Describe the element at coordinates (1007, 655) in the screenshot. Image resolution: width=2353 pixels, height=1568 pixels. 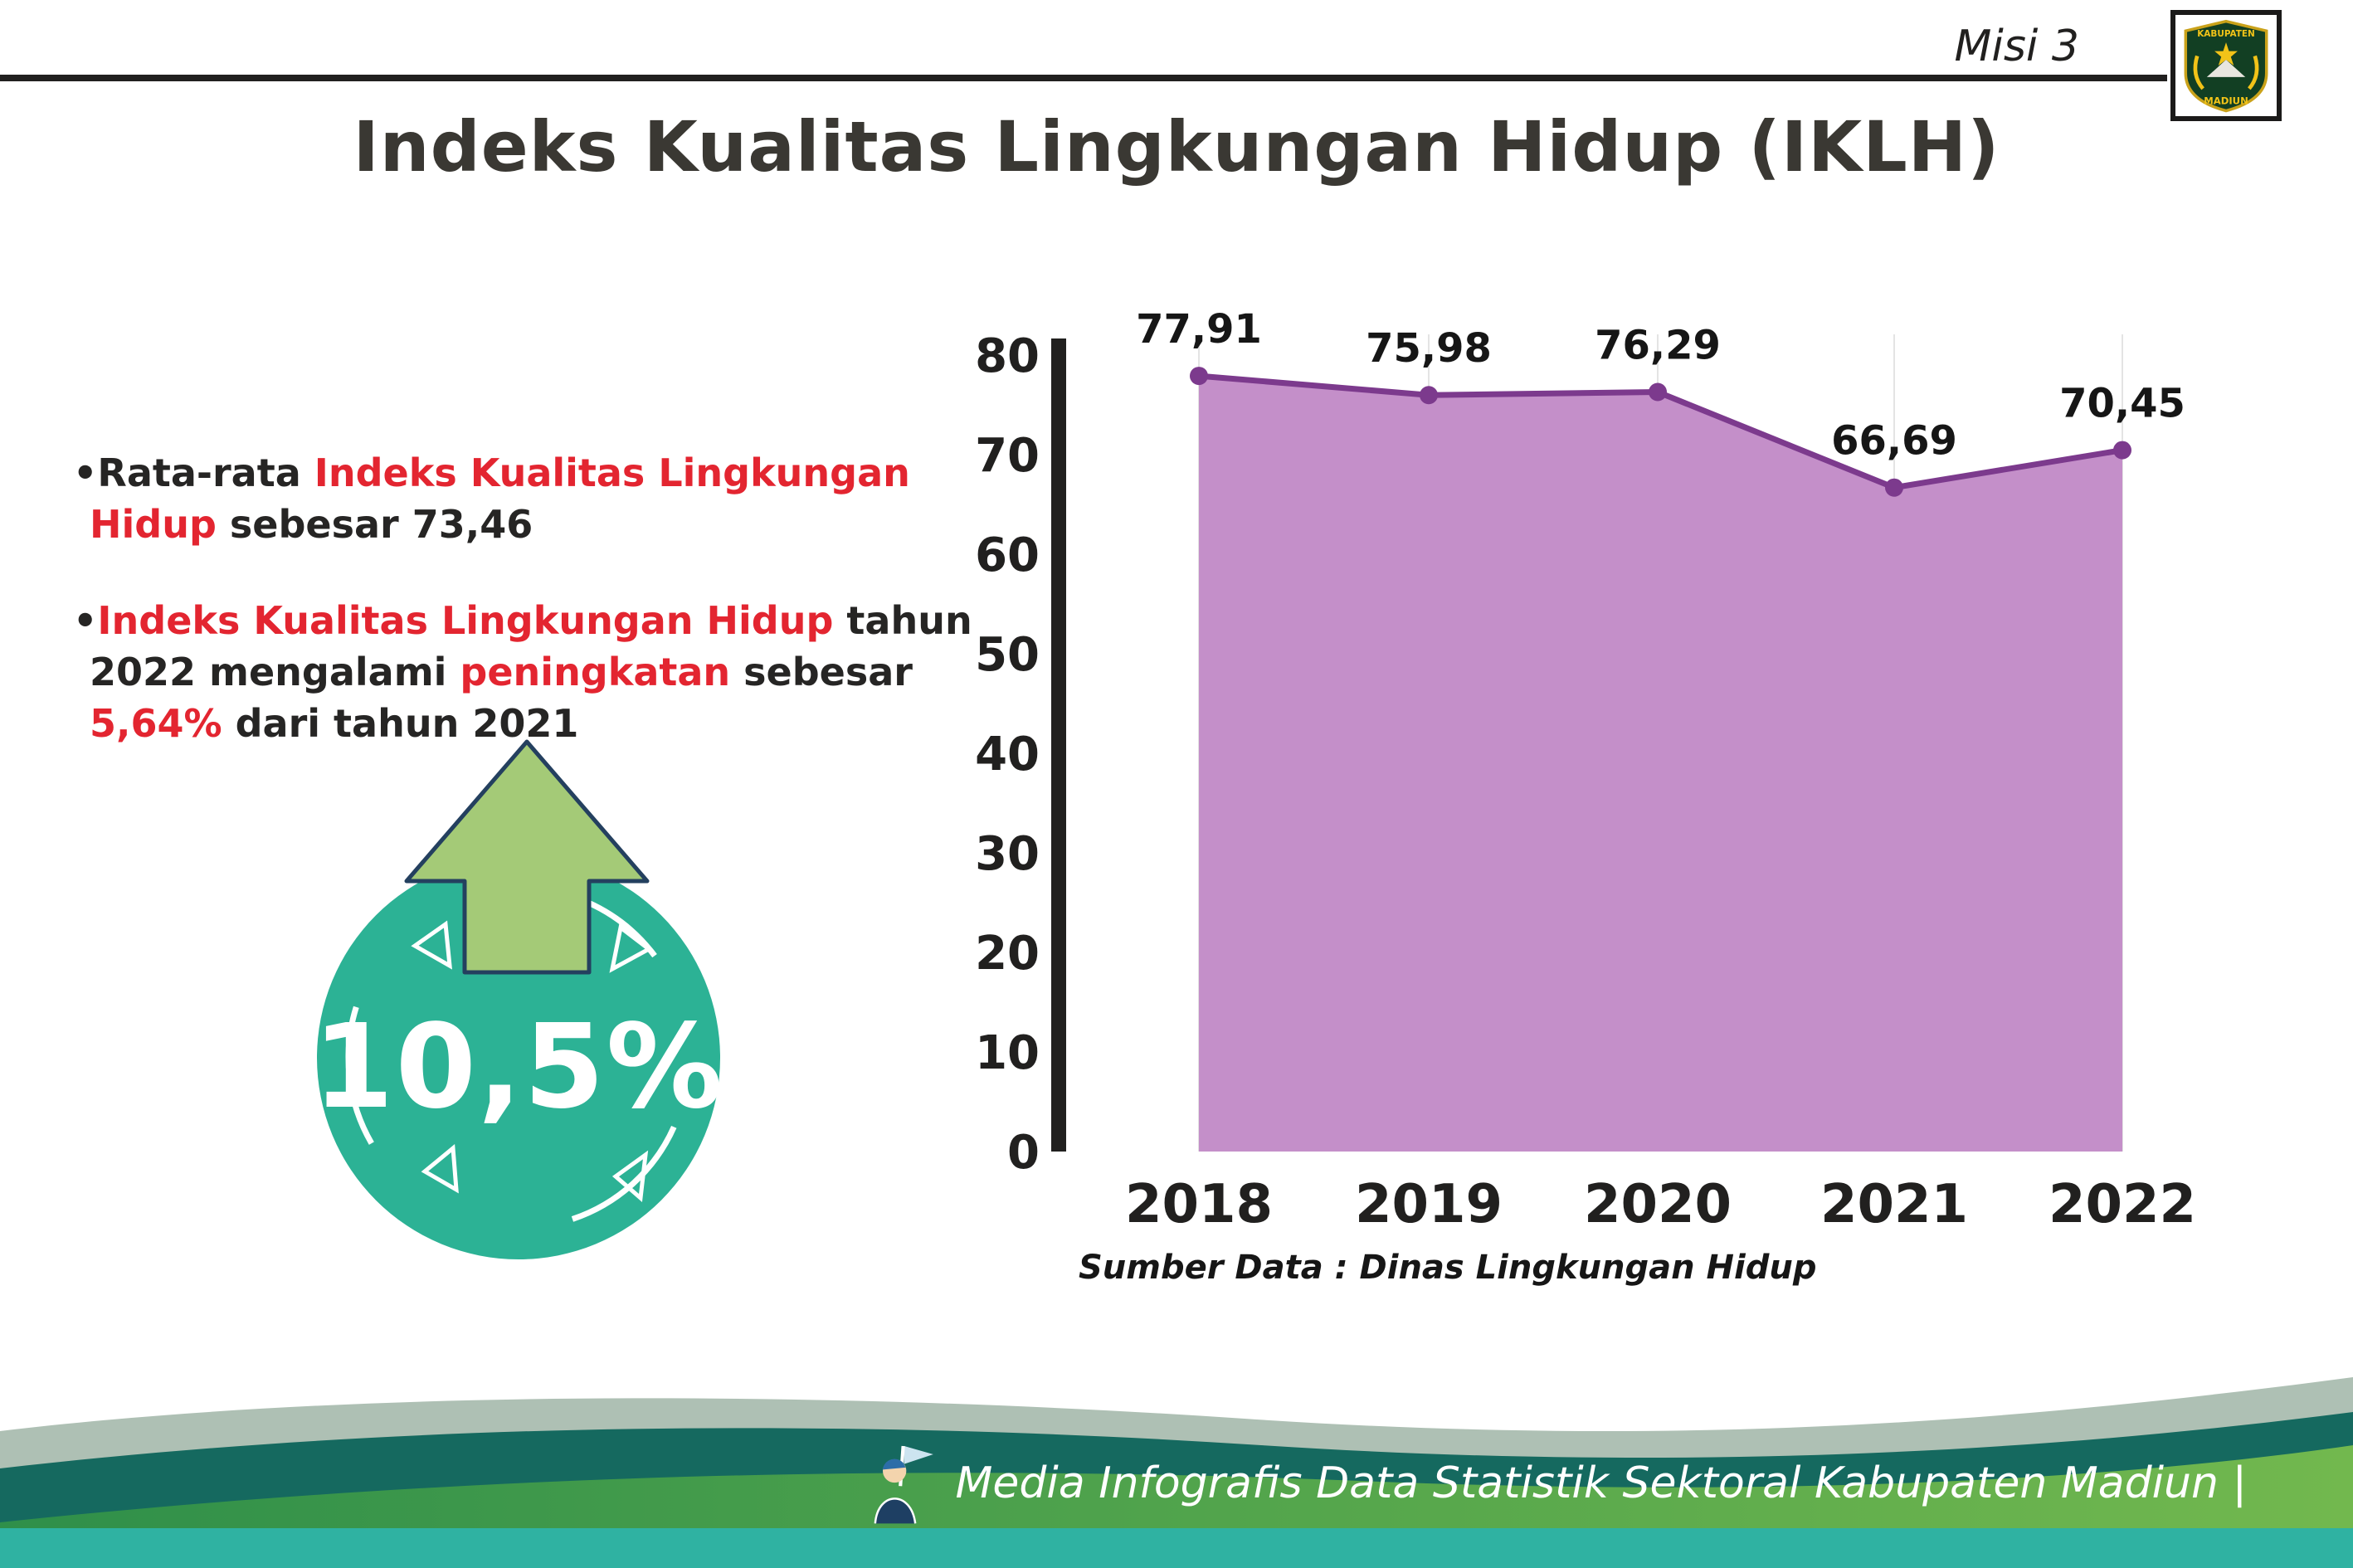
I see `y-tick-label: 50` at that location.